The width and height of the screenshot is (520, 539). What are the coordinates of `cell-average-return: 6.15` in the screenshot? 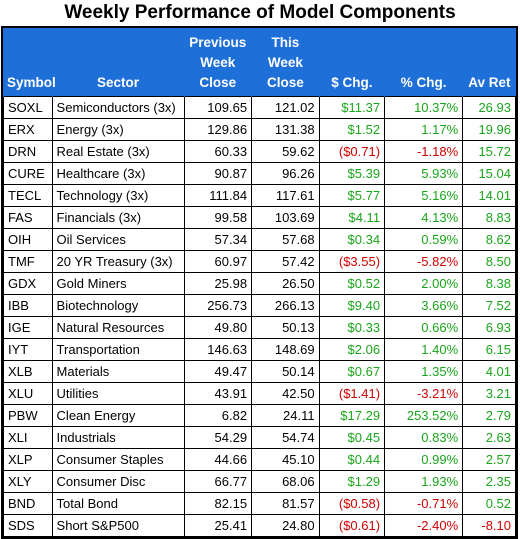 It's located at (489, 349).